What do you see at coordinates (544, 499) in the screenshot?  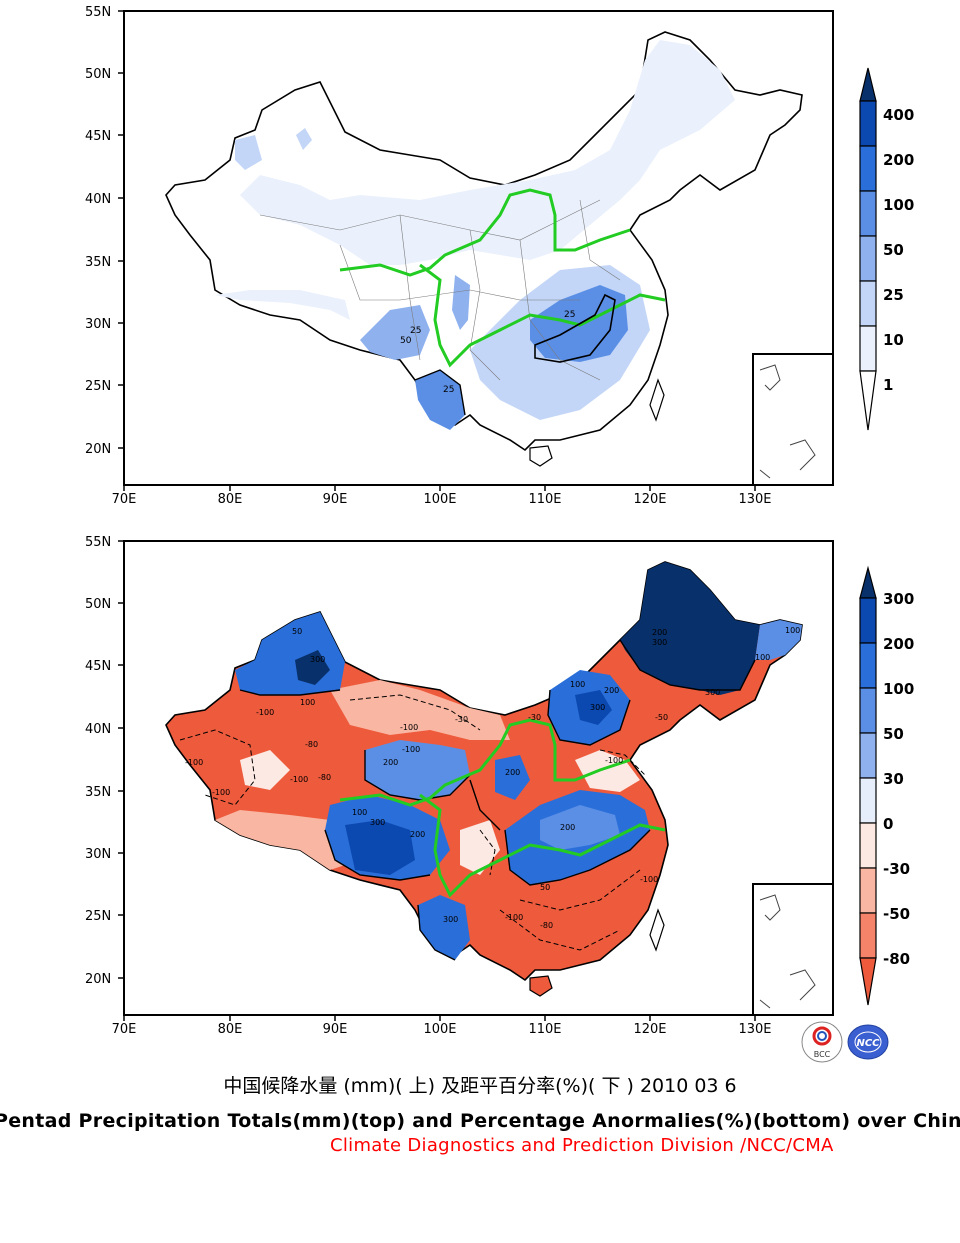 I see `top-lon-label: 110E` at bounding box center [544, 499].